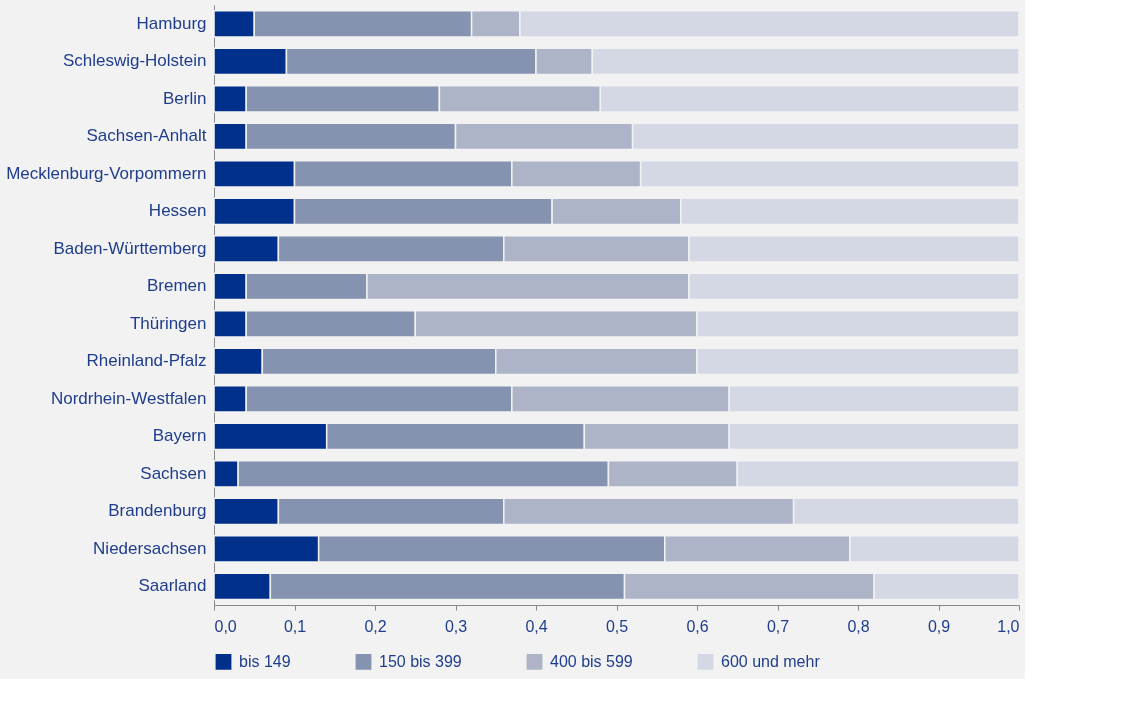 The height and width of the screenshot is (712, 1125). Describe the element at coordinates (106, 173) in the screenshot. I see `y-tick-label: Mecklenburg-Vorpommern` at that location.